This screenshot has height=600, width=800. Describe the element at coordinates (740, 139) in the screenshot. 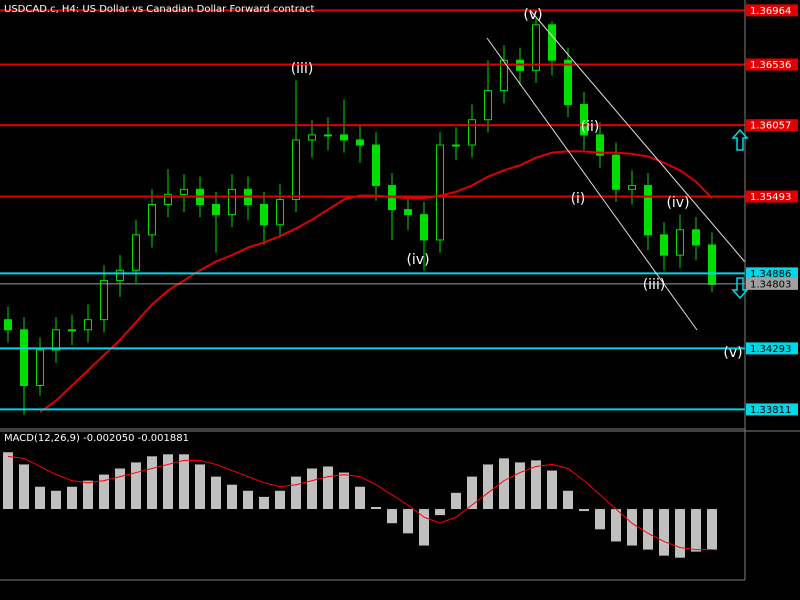

I see `buy-arrow` at that location.